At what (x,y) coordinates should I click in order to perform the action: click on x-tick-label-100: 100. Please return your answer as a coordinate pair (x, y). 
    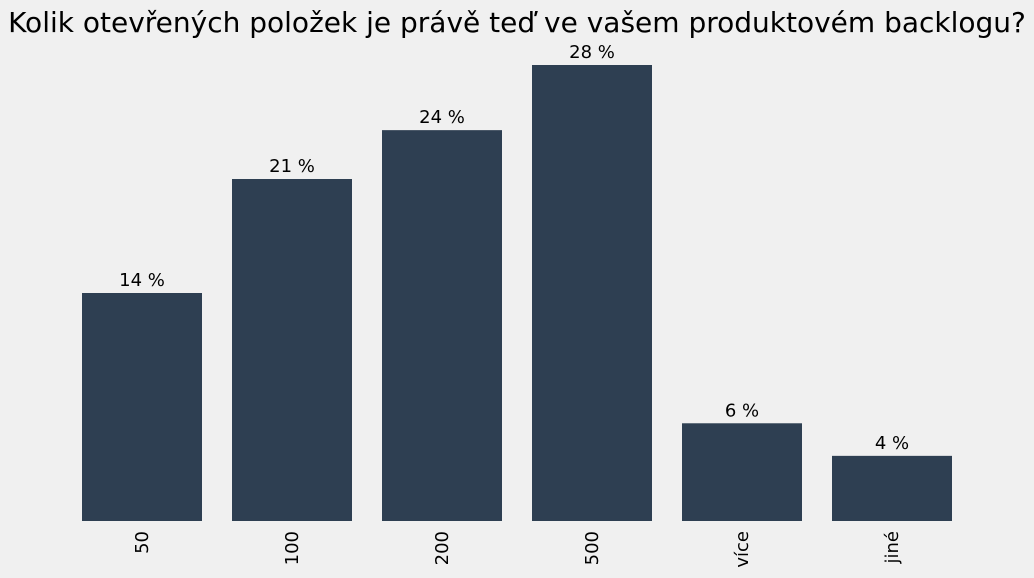
    Looking at the image, I should click on (292, 548).